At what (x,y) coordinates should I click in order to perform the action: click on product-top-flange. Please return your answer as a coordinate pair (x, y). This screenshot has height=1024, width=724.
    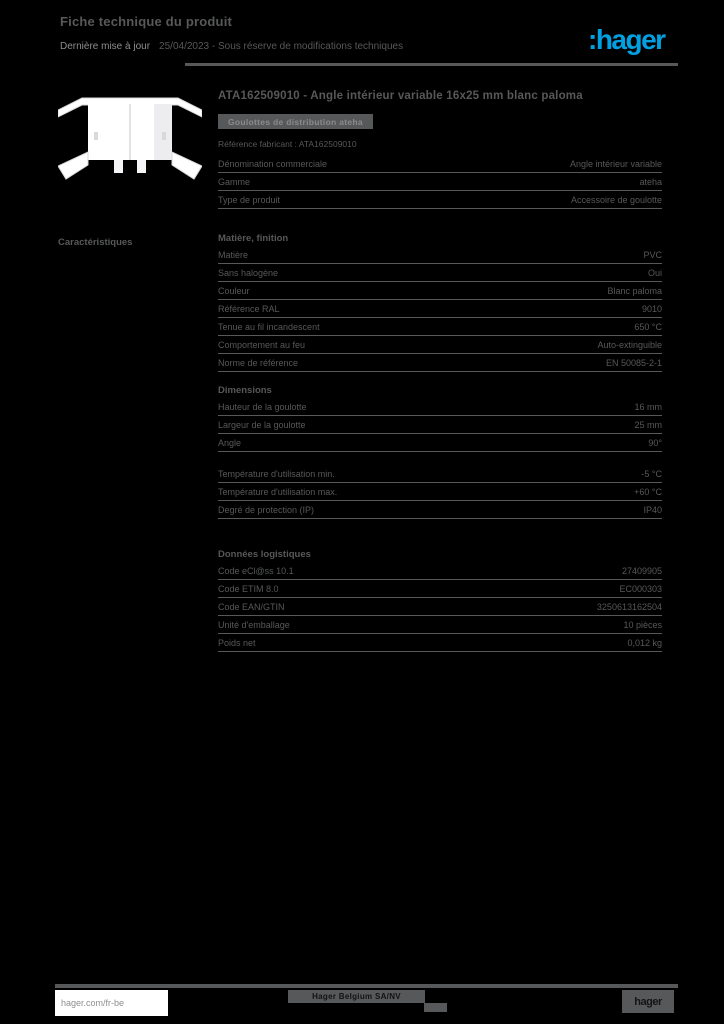
    Looking at the image, I should click on (130, 107).